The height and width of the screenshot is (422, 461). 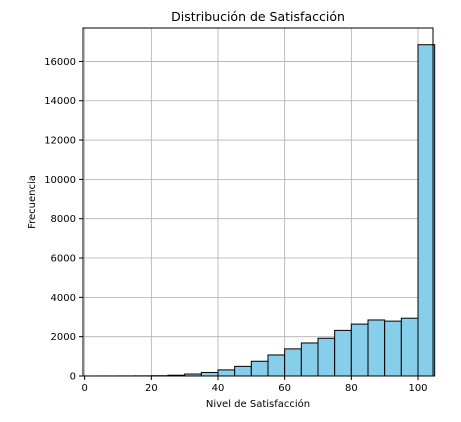 What do you see at coordinates (63, 219) in the screenshot?
I see `y-tick-label: 8000` at bounding box center [63, 219].